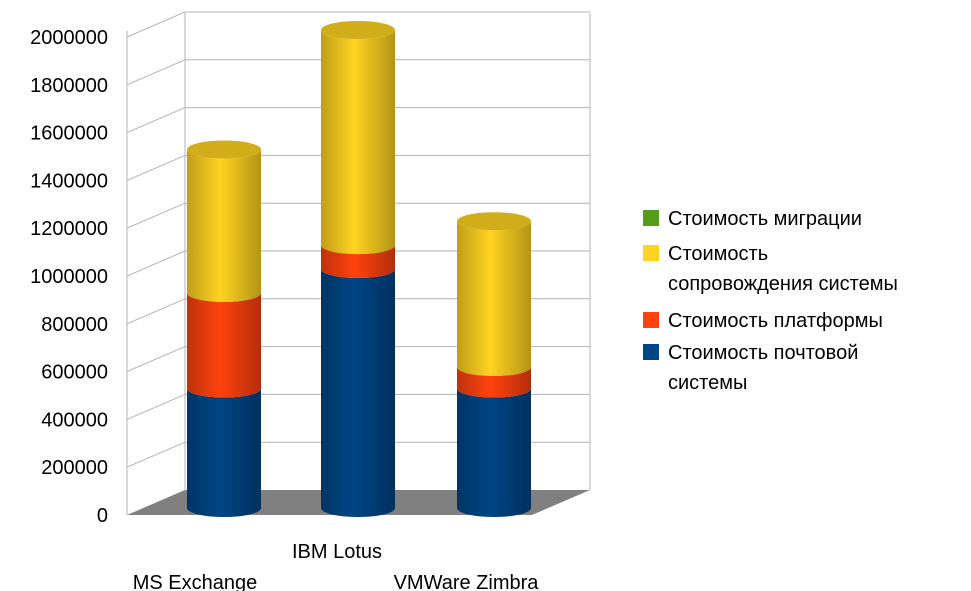 Image resolution: width=971 pixels, height=591 pixels. Describe the element at coordinates (718, 254) in the screenshot. I see `legend-label: Стоимость` at that location.